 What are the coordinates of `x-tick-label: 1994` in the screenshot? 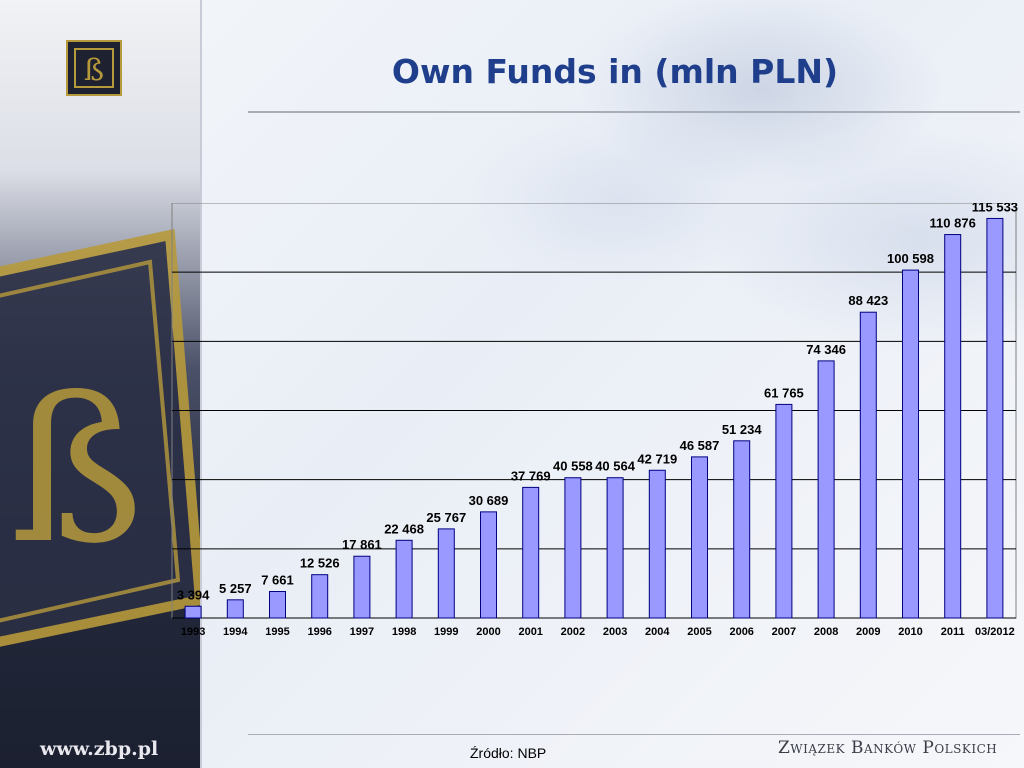 It's located at (235, 632).